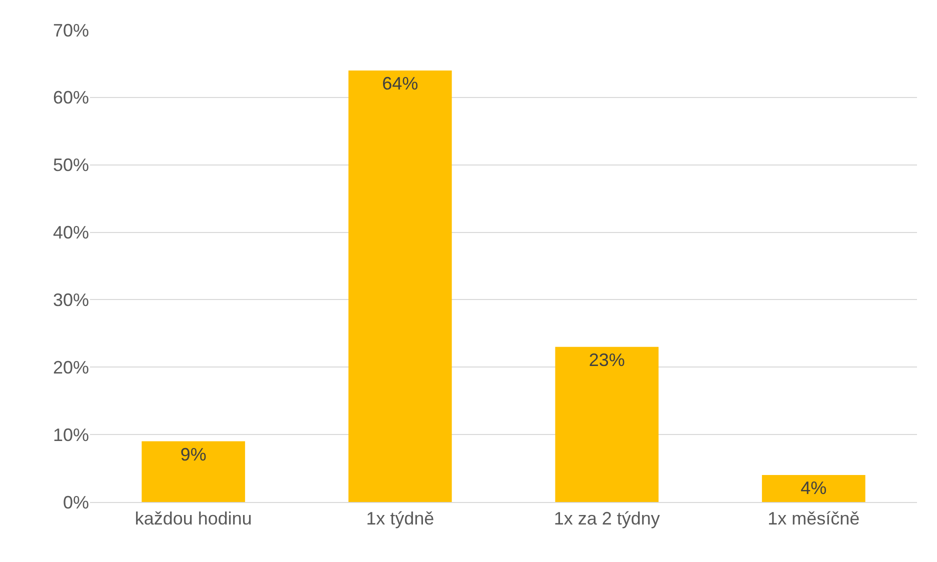  What do you see at coordinates (193, 518) in the screenshot?
I see `x-tick-label: každou hodinu` at bounding box center [193, 518].